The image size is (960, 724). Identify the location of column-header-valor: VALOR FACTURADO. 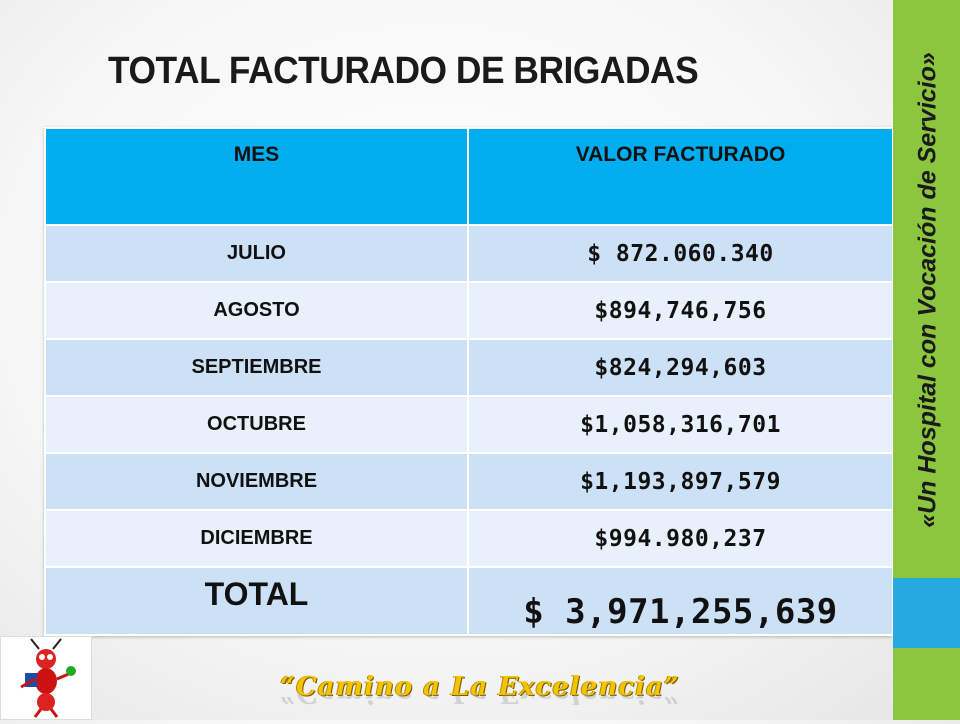
(680, 176).